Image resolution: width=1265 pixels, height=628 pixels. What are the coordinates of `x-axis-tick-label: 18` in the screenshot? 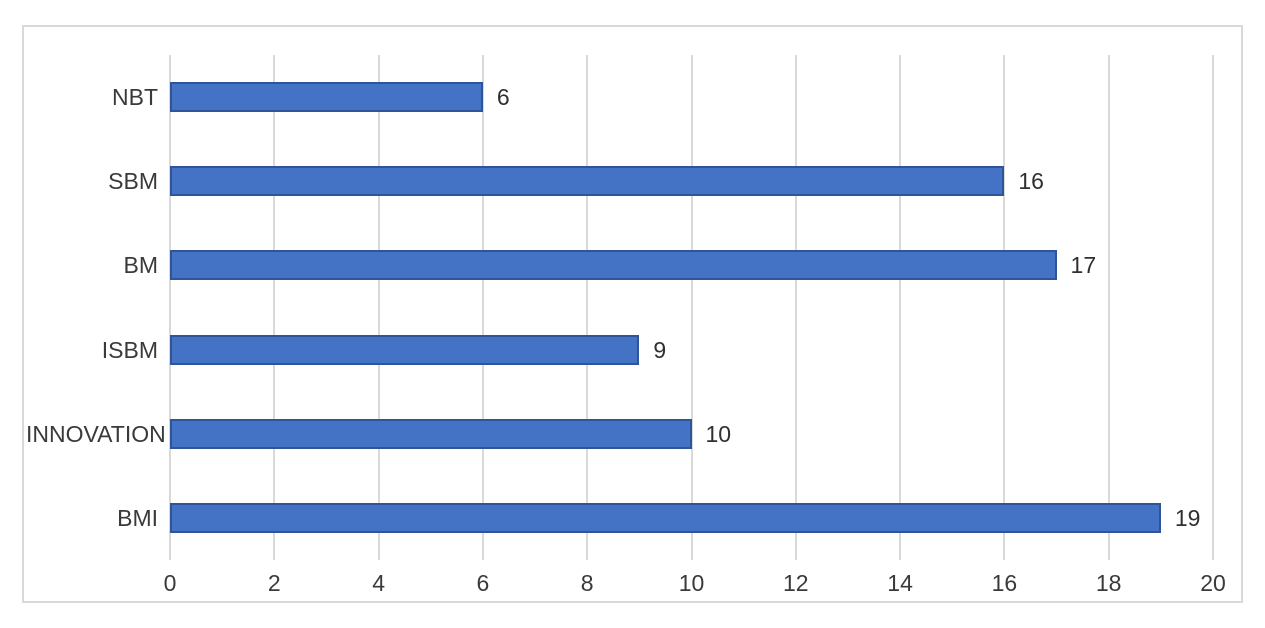 It's located at (1108, 583).